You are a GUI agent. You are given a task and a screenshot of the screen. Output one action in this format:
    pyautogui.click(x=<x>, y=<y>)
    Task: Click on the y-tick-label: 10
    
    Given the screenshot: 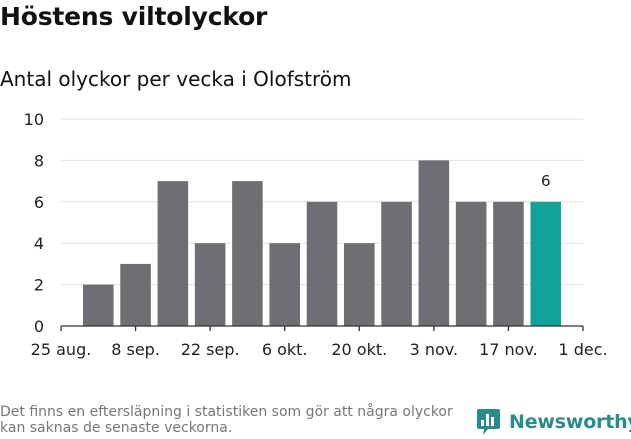 What is the action you would take?
    pyautogui.click(x=34, y=119)
    